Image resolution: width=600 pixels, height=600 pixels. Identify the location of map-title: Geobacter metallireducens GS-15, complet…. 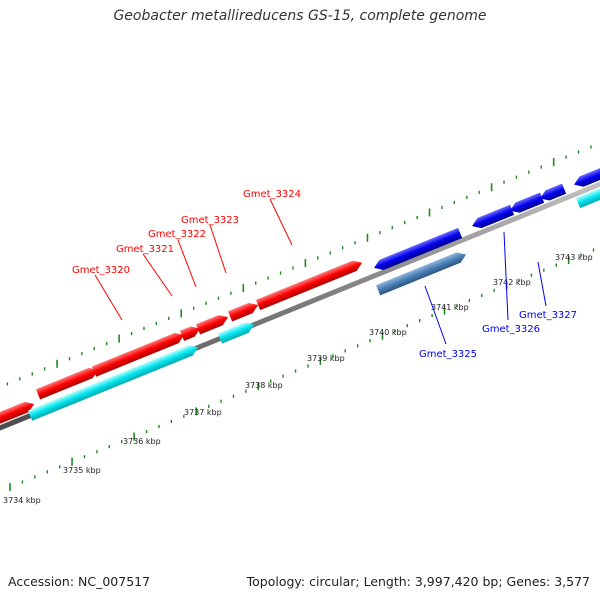
(300, 16).